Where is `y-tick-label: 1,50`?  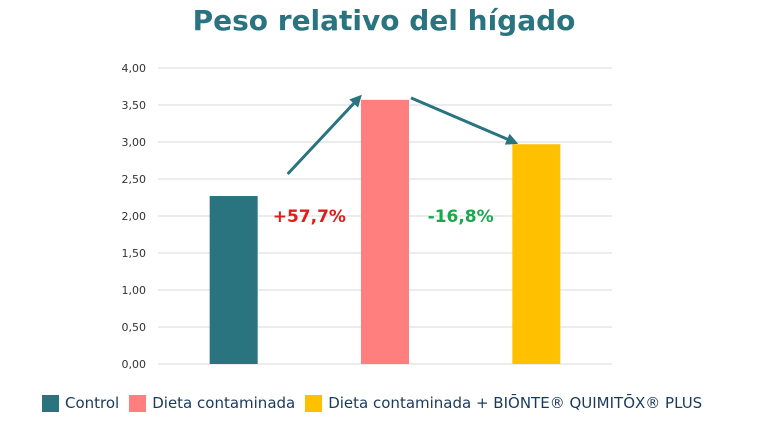
y-tick-label: 1,50 is located at coordinates (134, 253).